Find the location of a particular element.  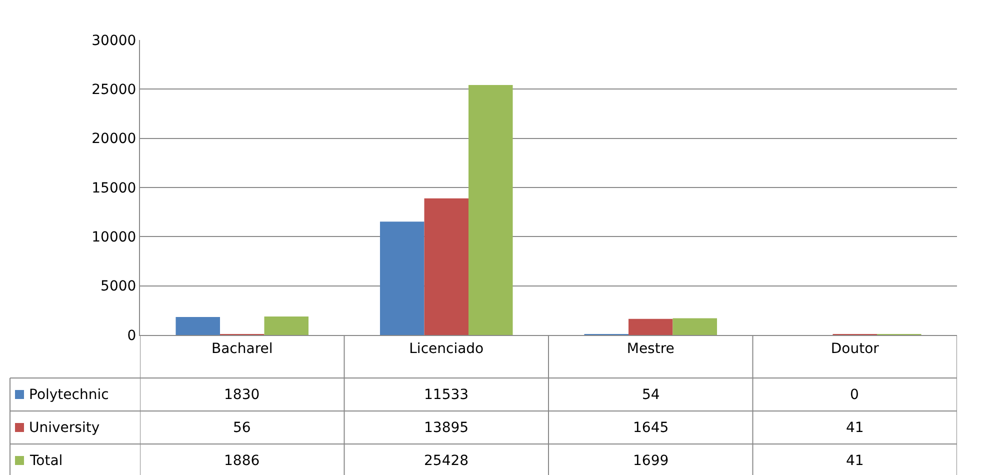

data-label: 0 is located at coordinates (854, 395).